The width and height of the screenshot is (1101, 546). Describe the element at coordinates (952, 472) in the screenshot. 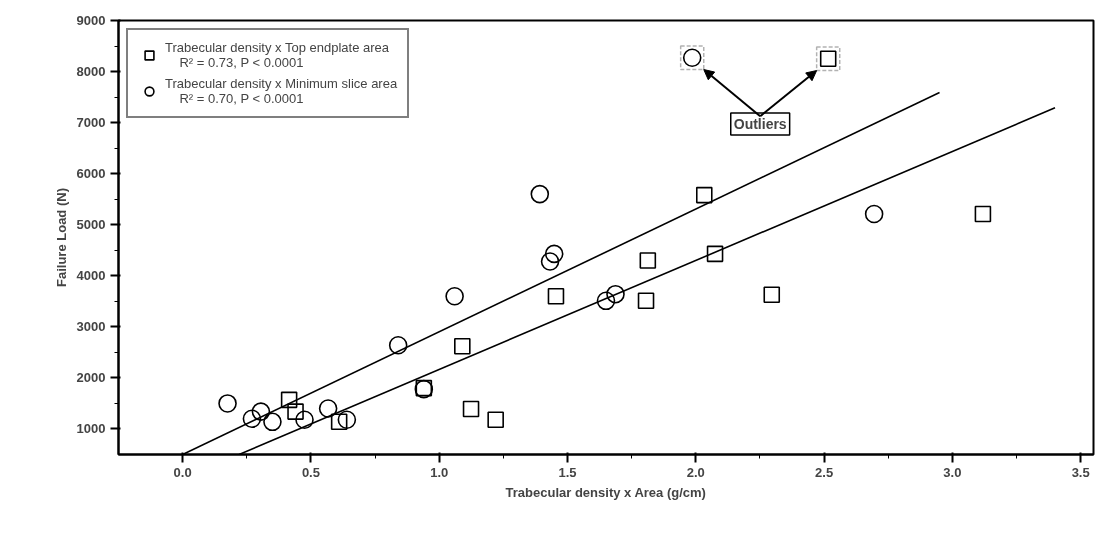

I see `x-tick-label: 3.0` at that location.